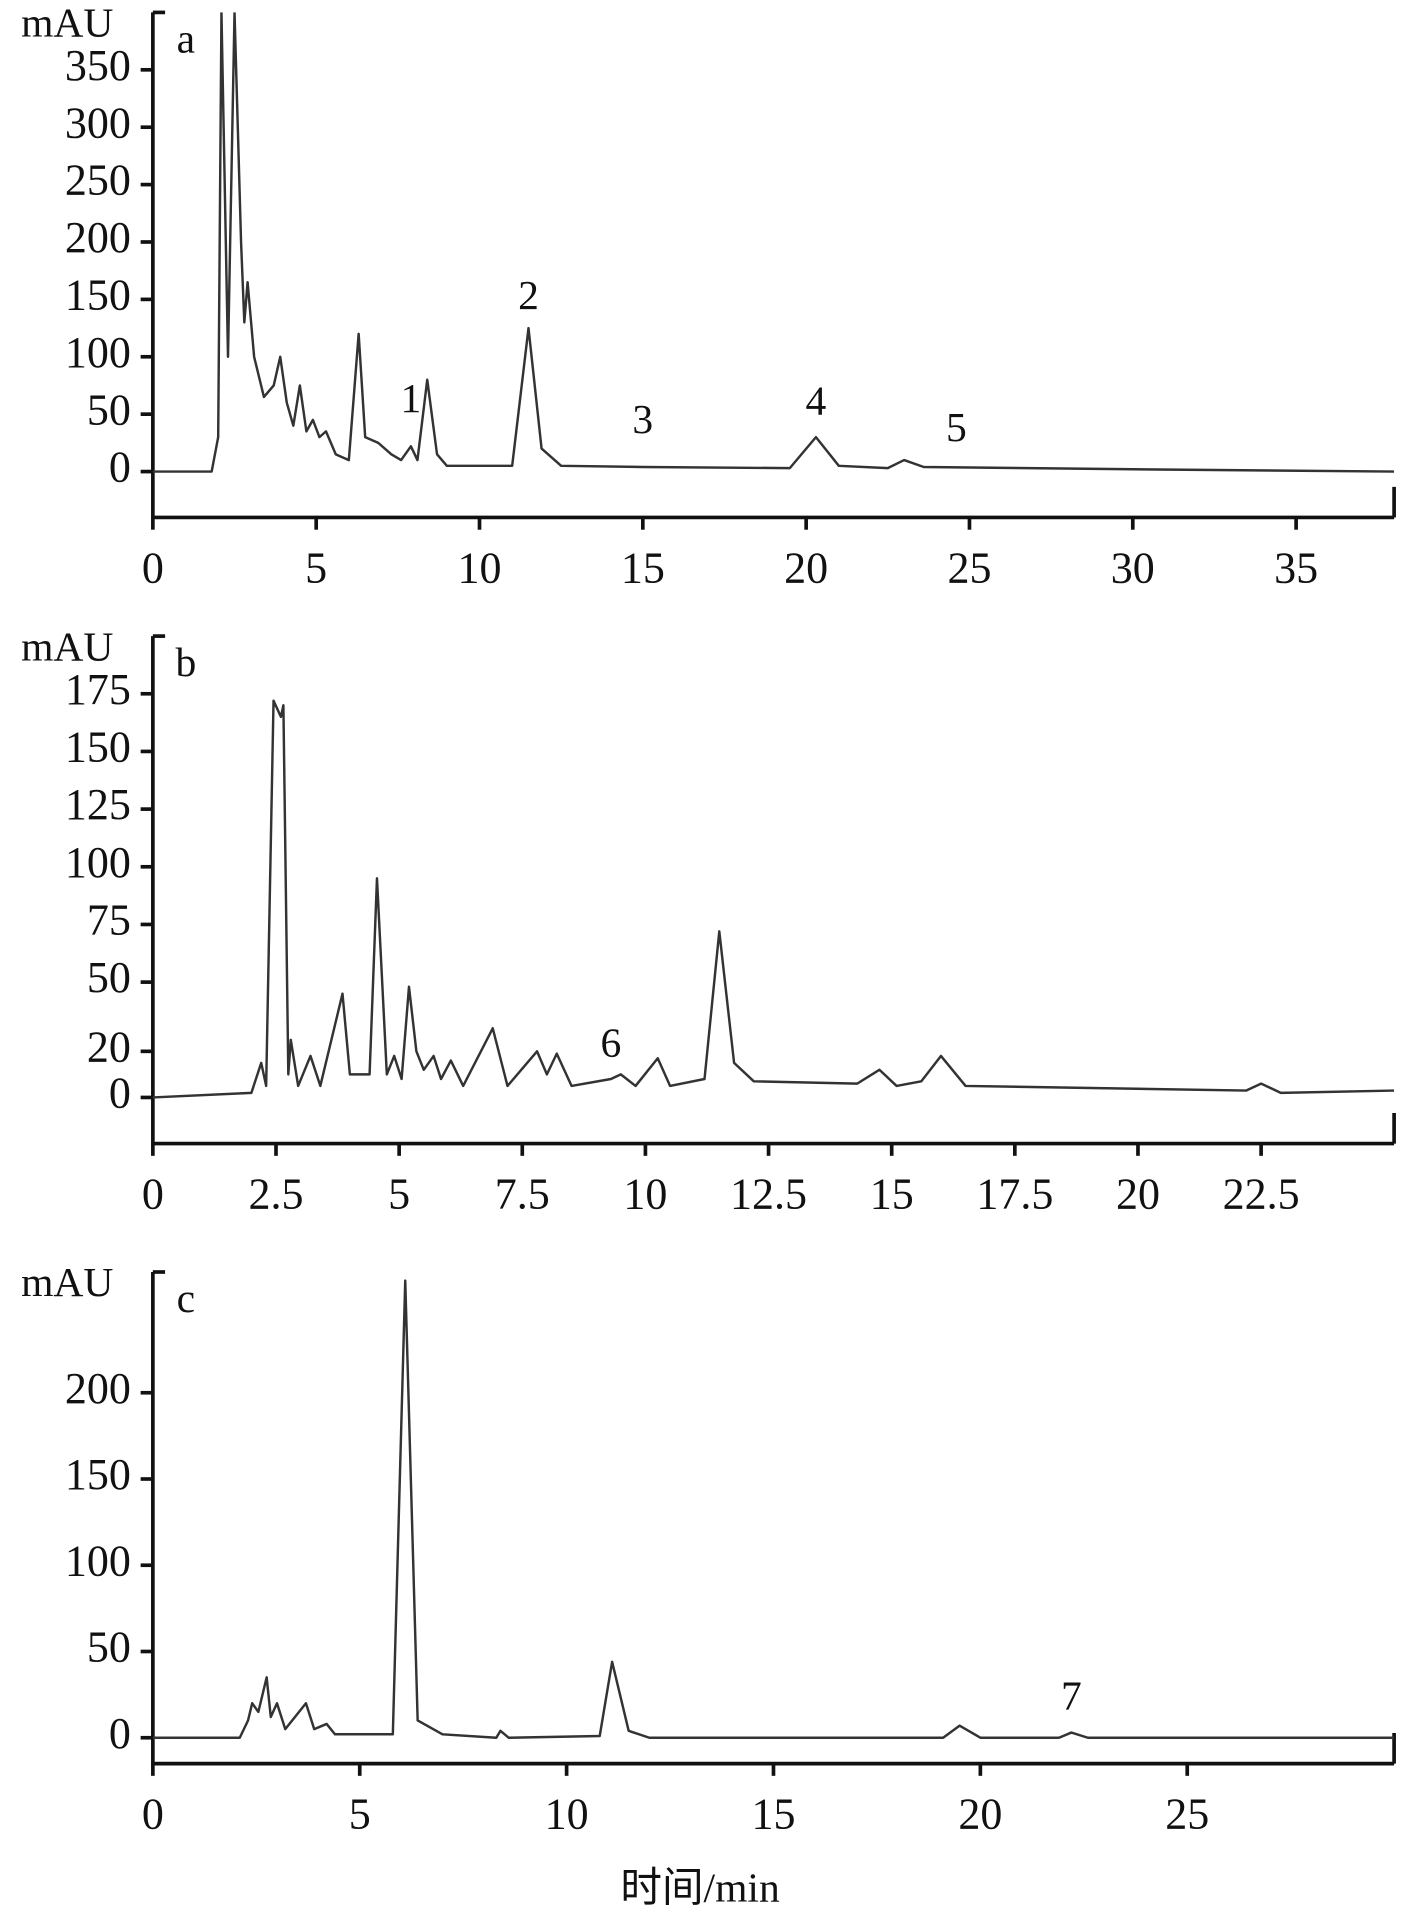 Image resolution: width=1410 pixels, height=1924 pixels. What do you see at coordinates (1133, 568) in the screenshot?
I see `x-tick-label: 30` at bounding box center [1133, 568].